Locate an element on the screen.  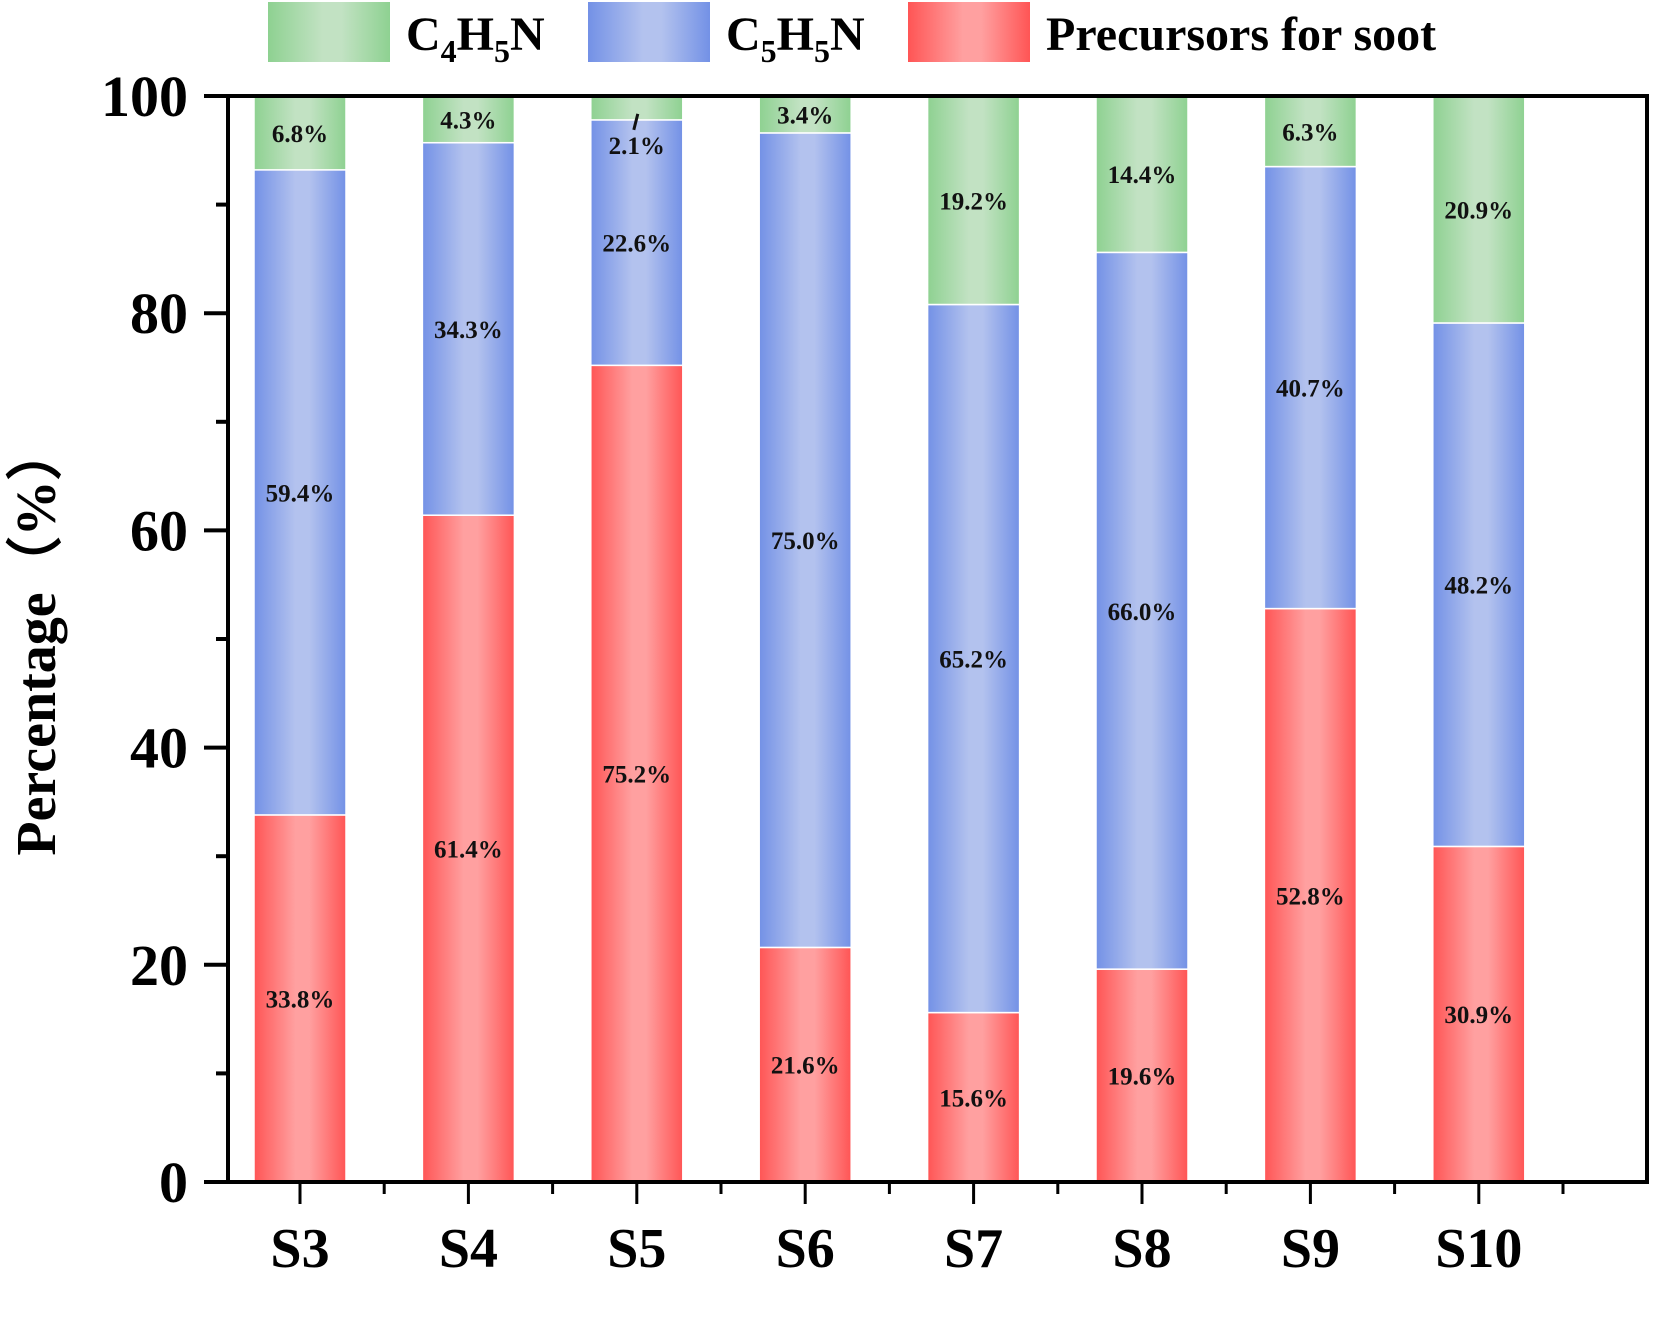
bar-S8-c5h5n is located at coordinates (1142, 610).